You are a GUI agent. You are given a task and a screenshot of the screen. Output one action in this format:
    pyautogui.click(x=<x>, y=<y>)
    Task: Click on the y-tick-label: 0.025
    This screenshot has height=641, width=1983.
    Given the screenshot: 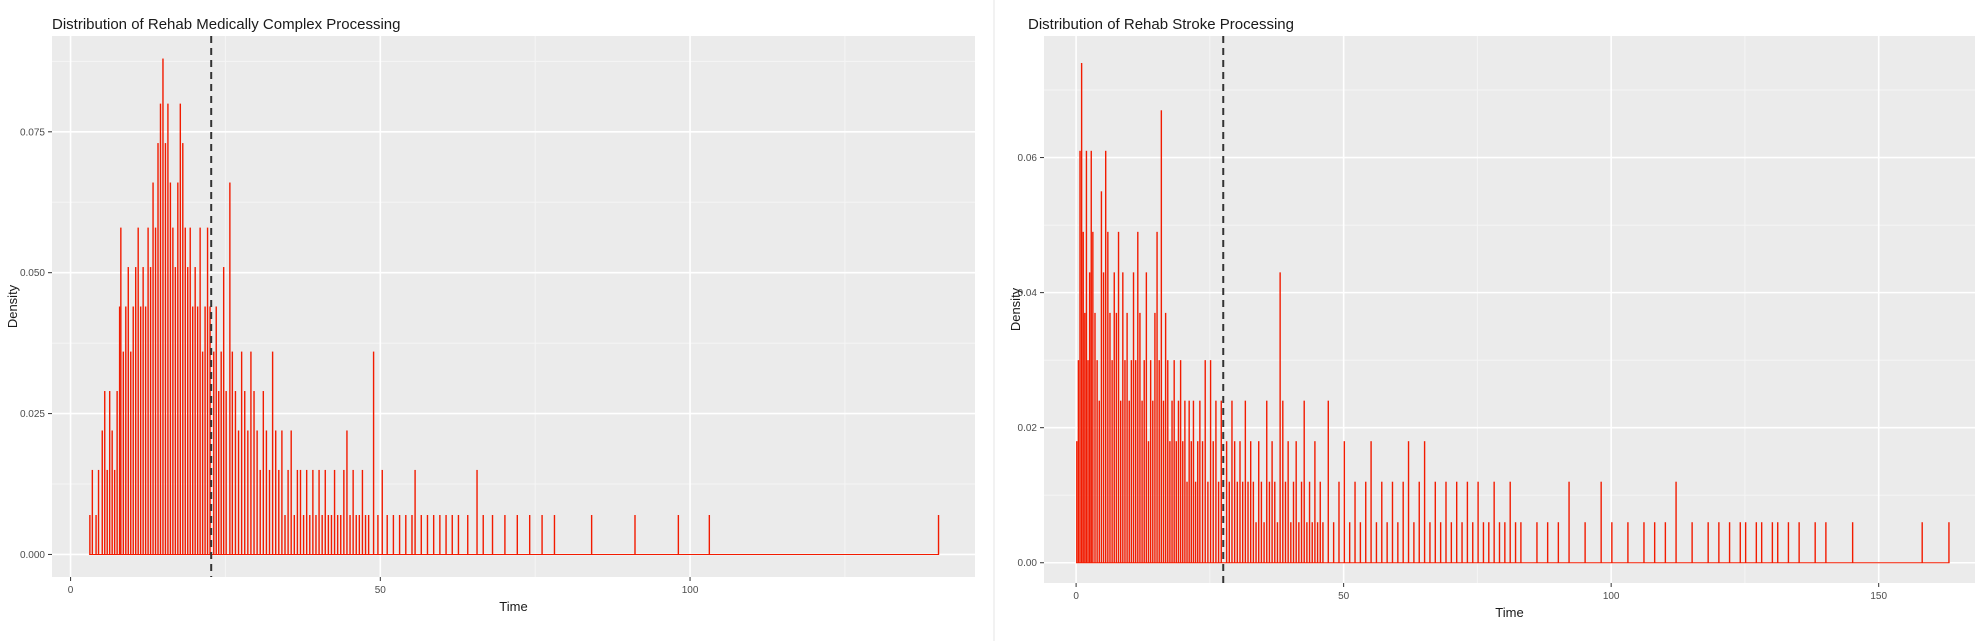 What is the action you would take?
    pyautogui.click(x=32, y=414)
    